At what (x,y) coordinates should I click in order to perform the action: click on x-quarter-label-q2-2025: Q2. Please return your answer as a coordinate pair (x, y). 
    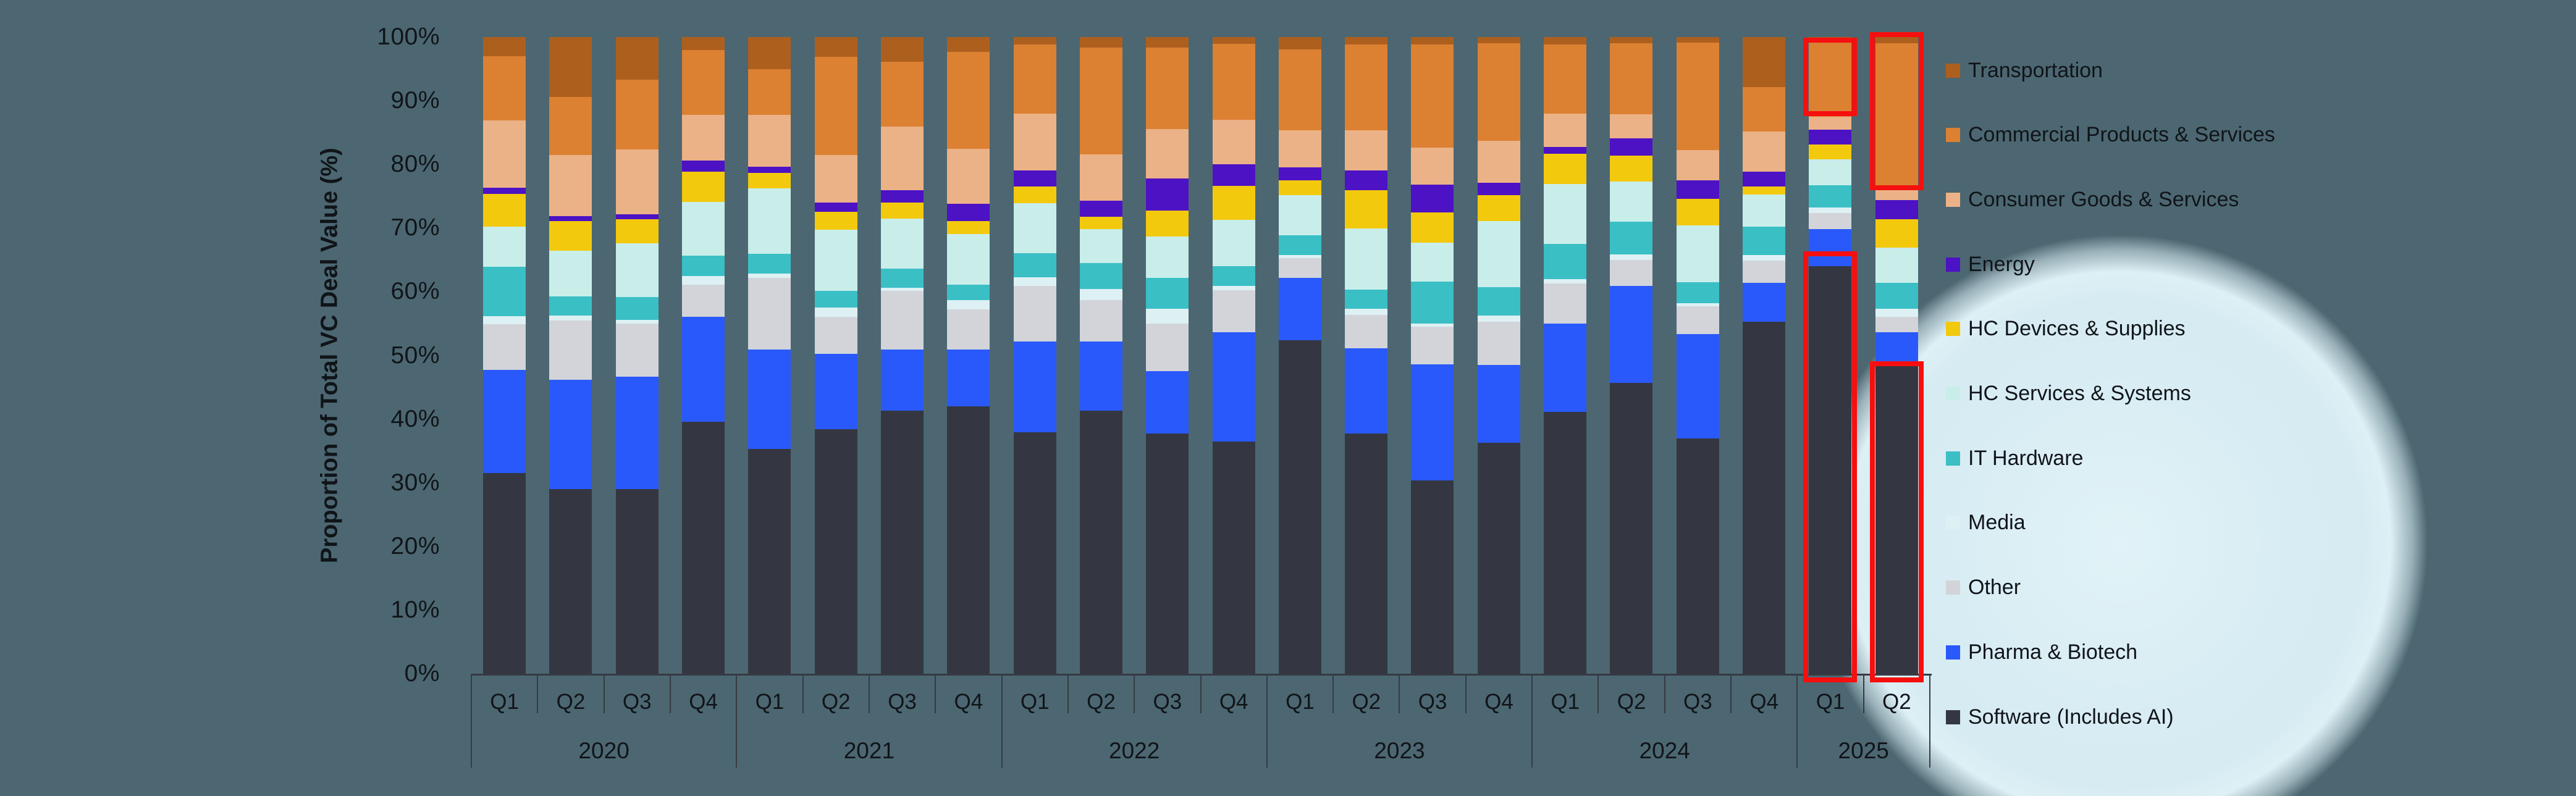
    Looking at the image, I should click on (1896, 702).